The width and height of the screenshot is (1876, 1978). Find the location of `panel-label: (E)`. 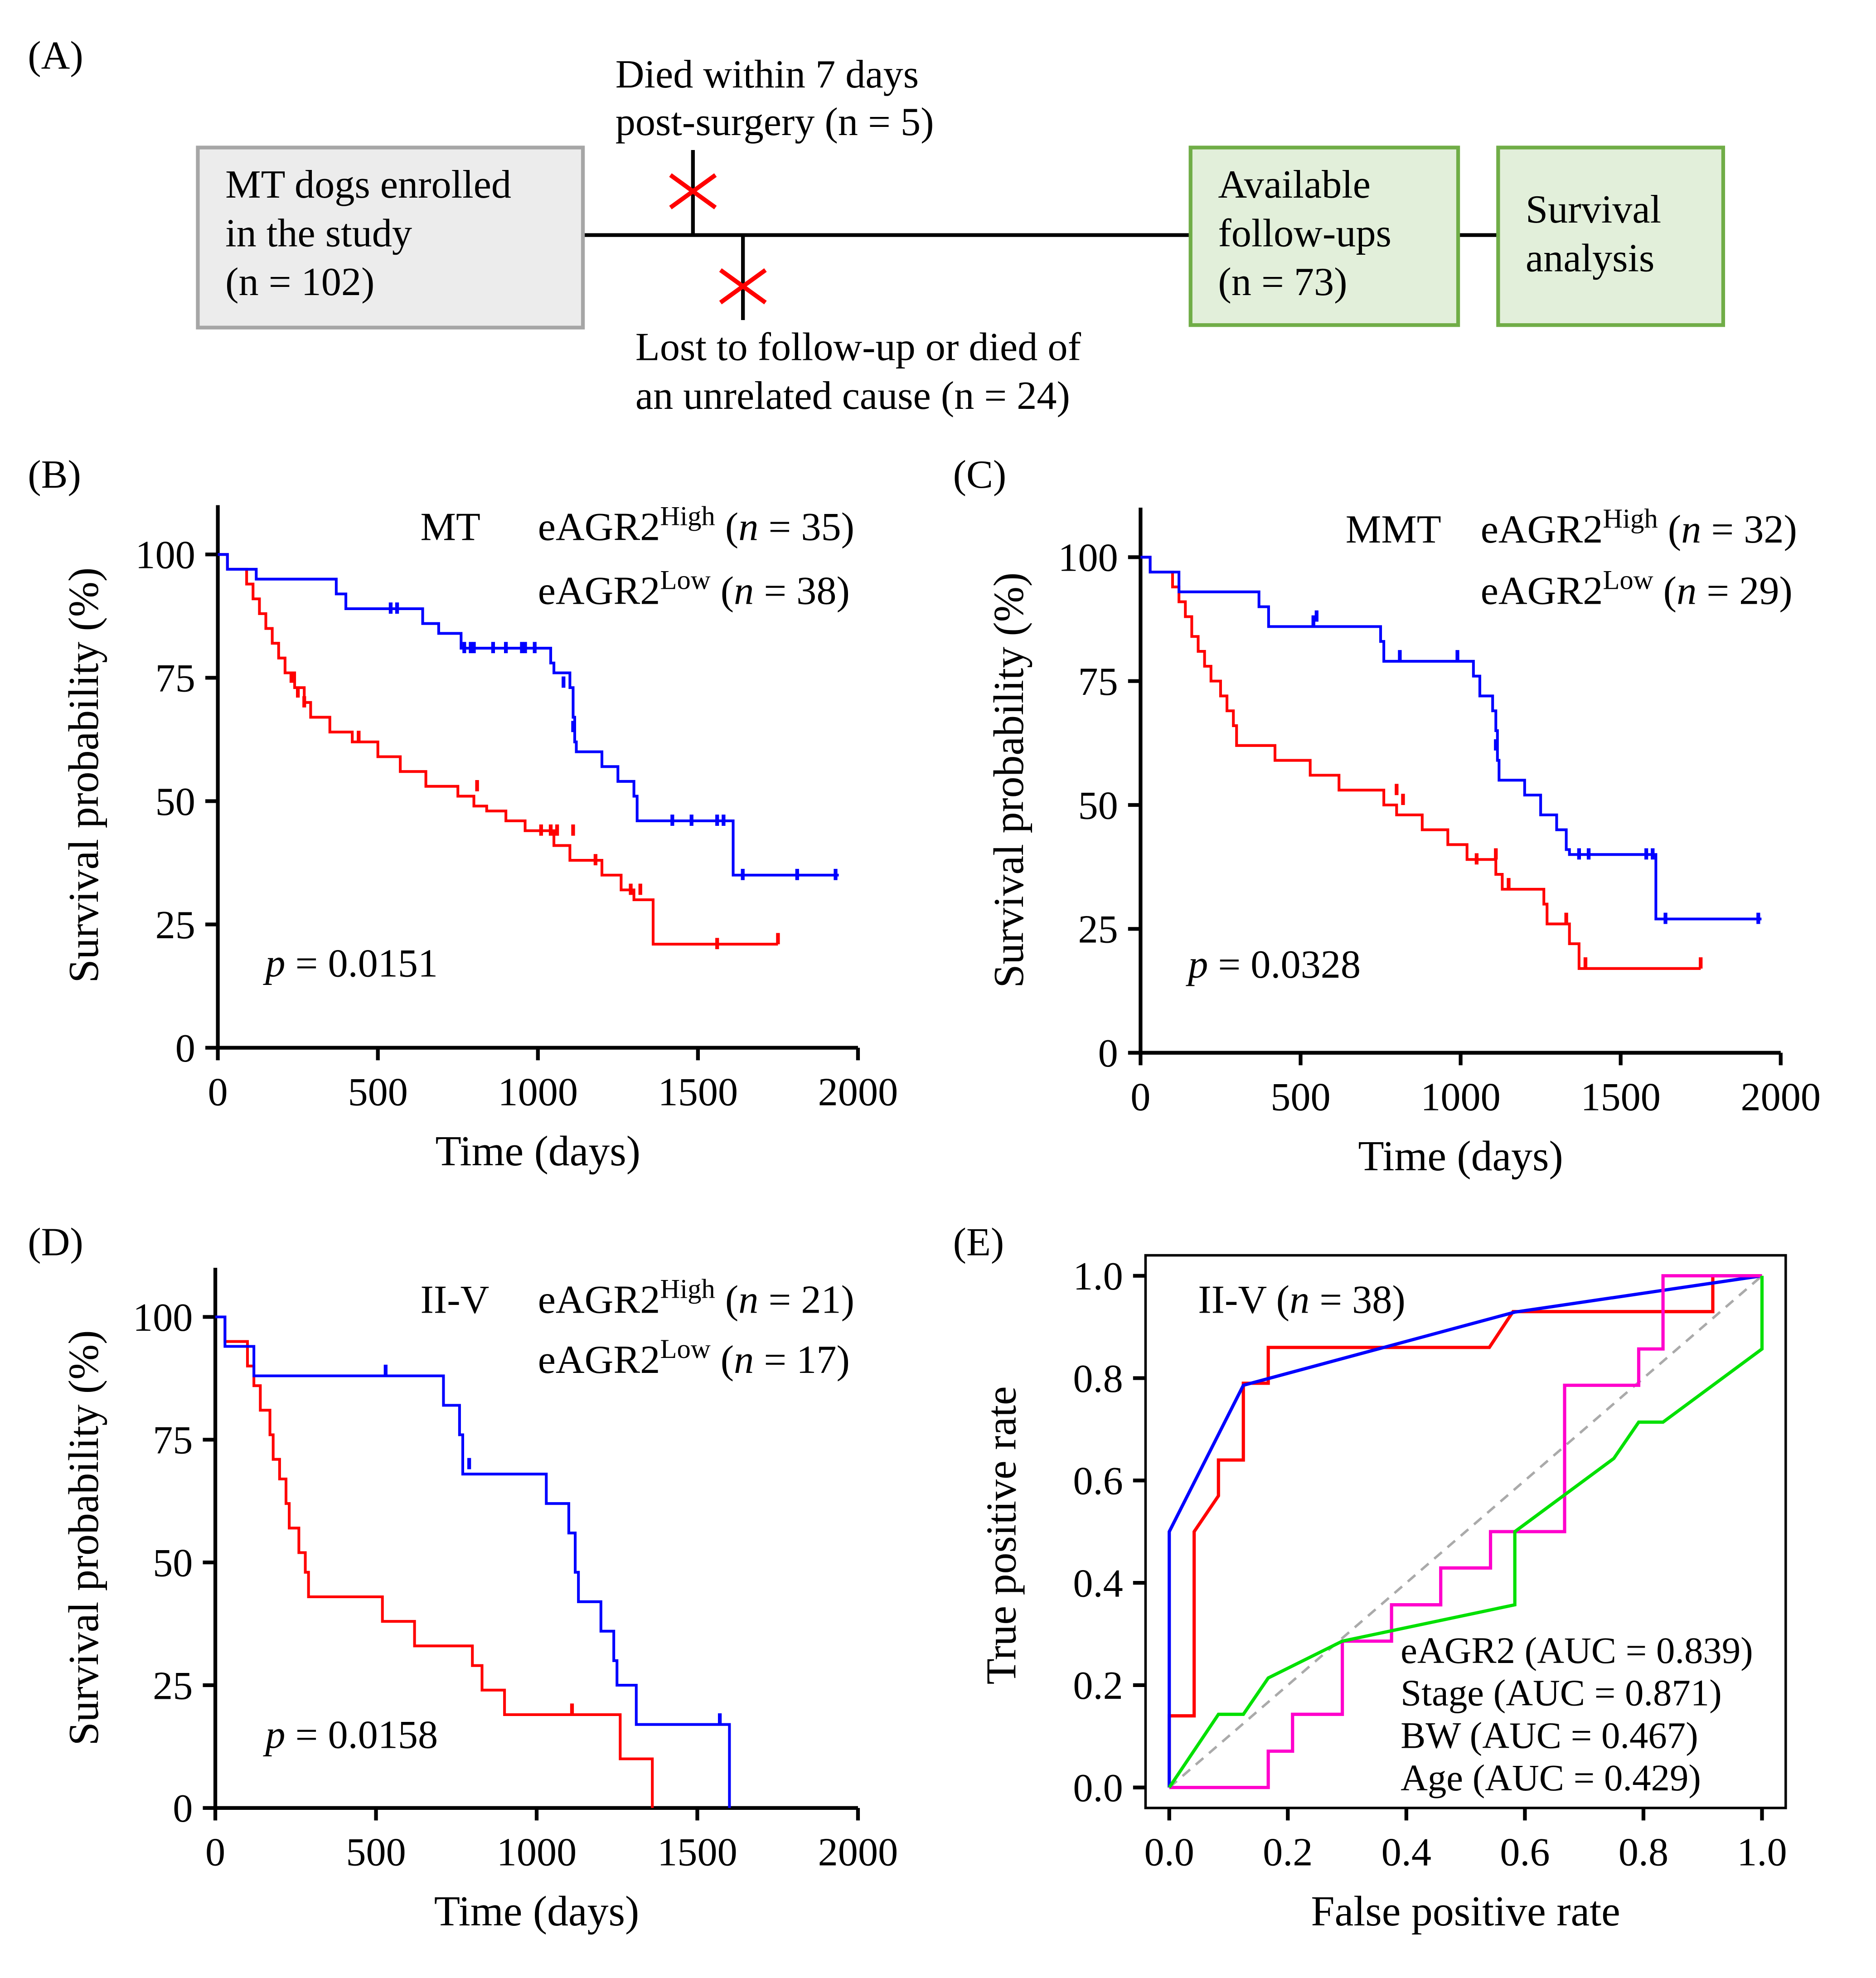

panel-label: (E) is located at coordinates (979, 1242).